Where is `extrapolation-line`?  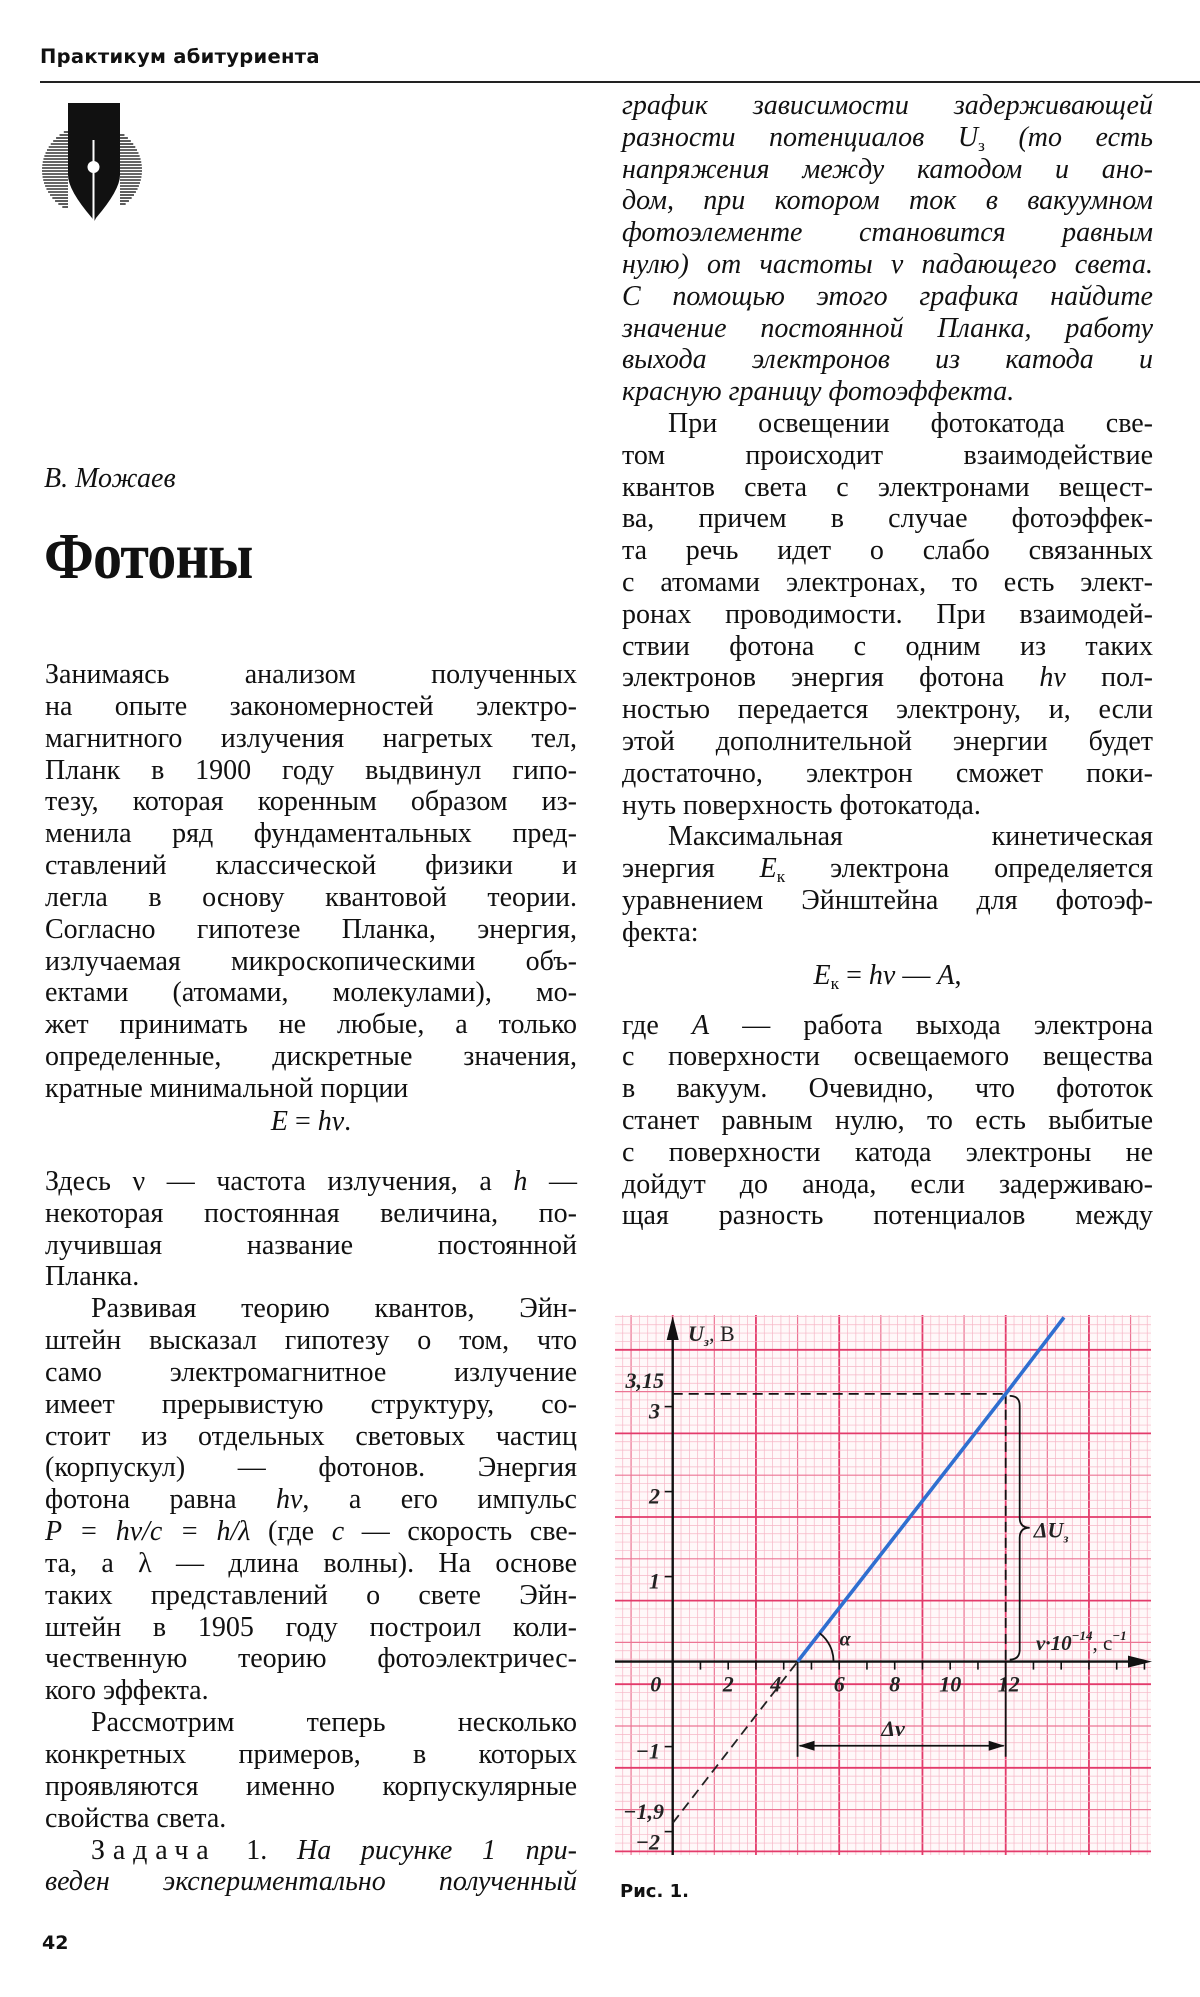
extrapolation-line is located at coordinates (735, 1742).